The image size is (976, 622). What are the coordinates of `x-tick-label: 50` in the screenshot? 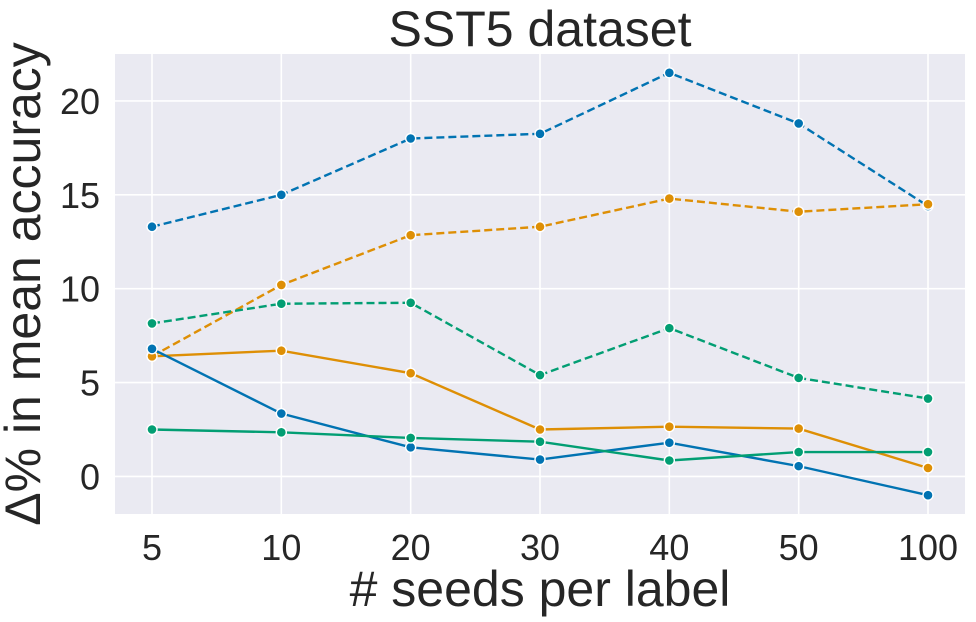 It's located at (799, 547).